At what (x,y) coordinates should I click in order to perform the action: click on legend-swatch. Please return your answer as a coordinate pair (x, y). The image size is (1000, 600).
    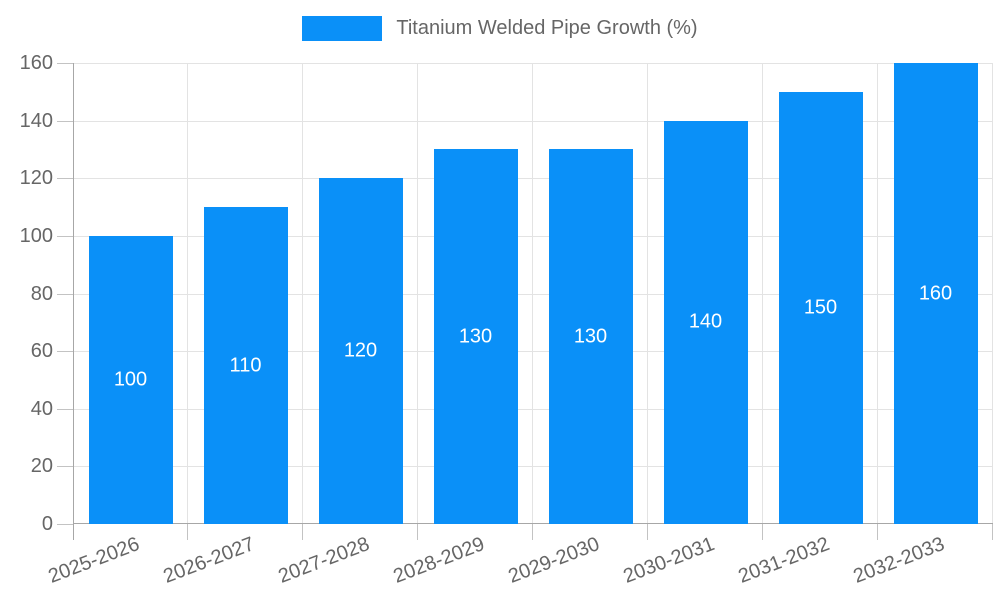
    Looking at the image, I should click on (342, 28).